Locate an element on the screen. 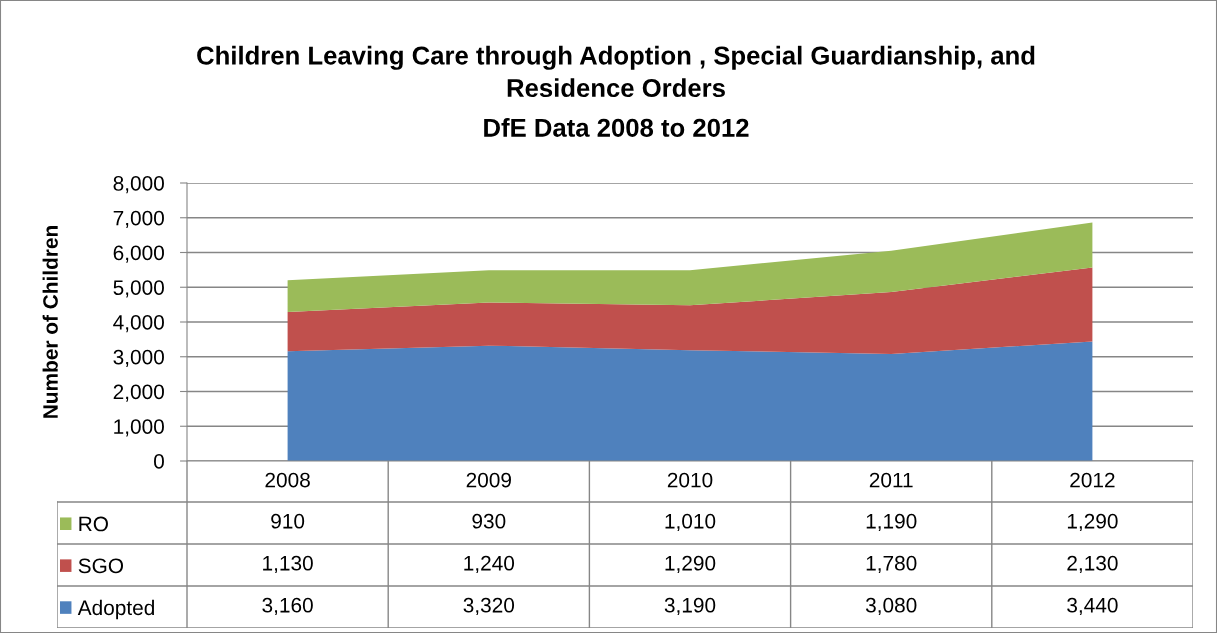  y-tick-label: 2,000 is located at coordinates (138, 393).